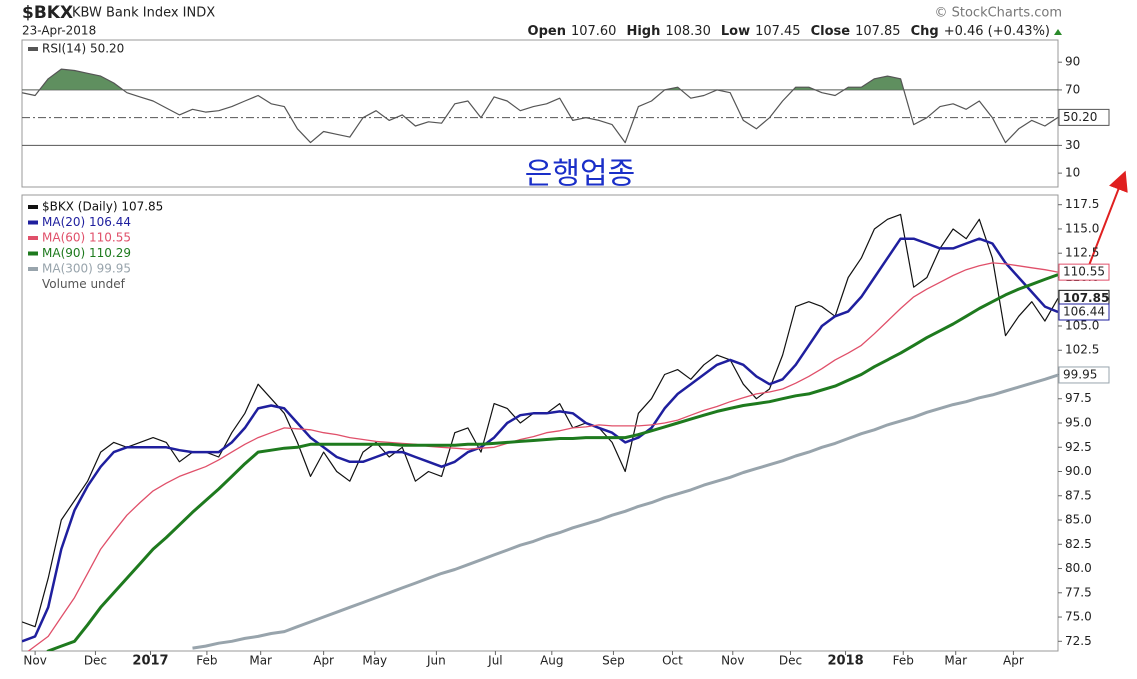  What do you see at coordinates (84, 284) in the screenshot?
I see `legend-label: Volume undef` at bounding box center [84, 284].